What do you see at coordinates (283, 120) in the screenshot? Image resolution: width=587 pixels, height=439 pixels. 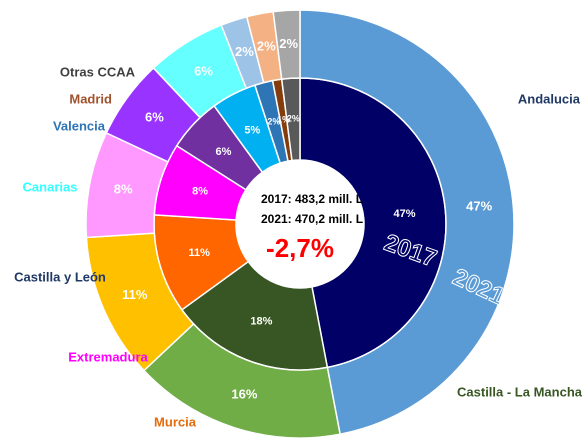 I see `value-label: 1%` at bounding box center [283, 120].